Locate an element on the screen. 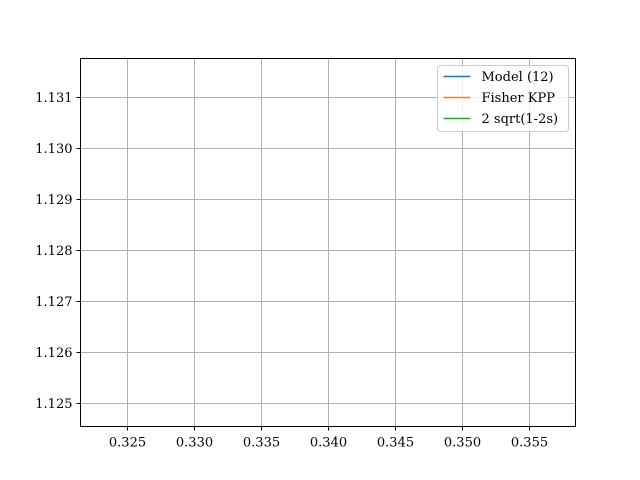 The height and width of the screenshot is (480, 640). y-tick-label: 1.126 is located at coordinates (53, 353).